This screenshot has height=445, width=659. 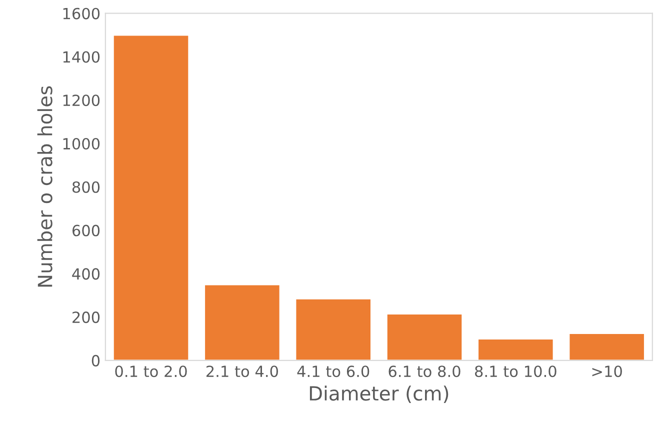 What do you see at coordinates (96, 360) in the screenshot?
I see `y-tick-label: 0` at bounding box center [96, 360].